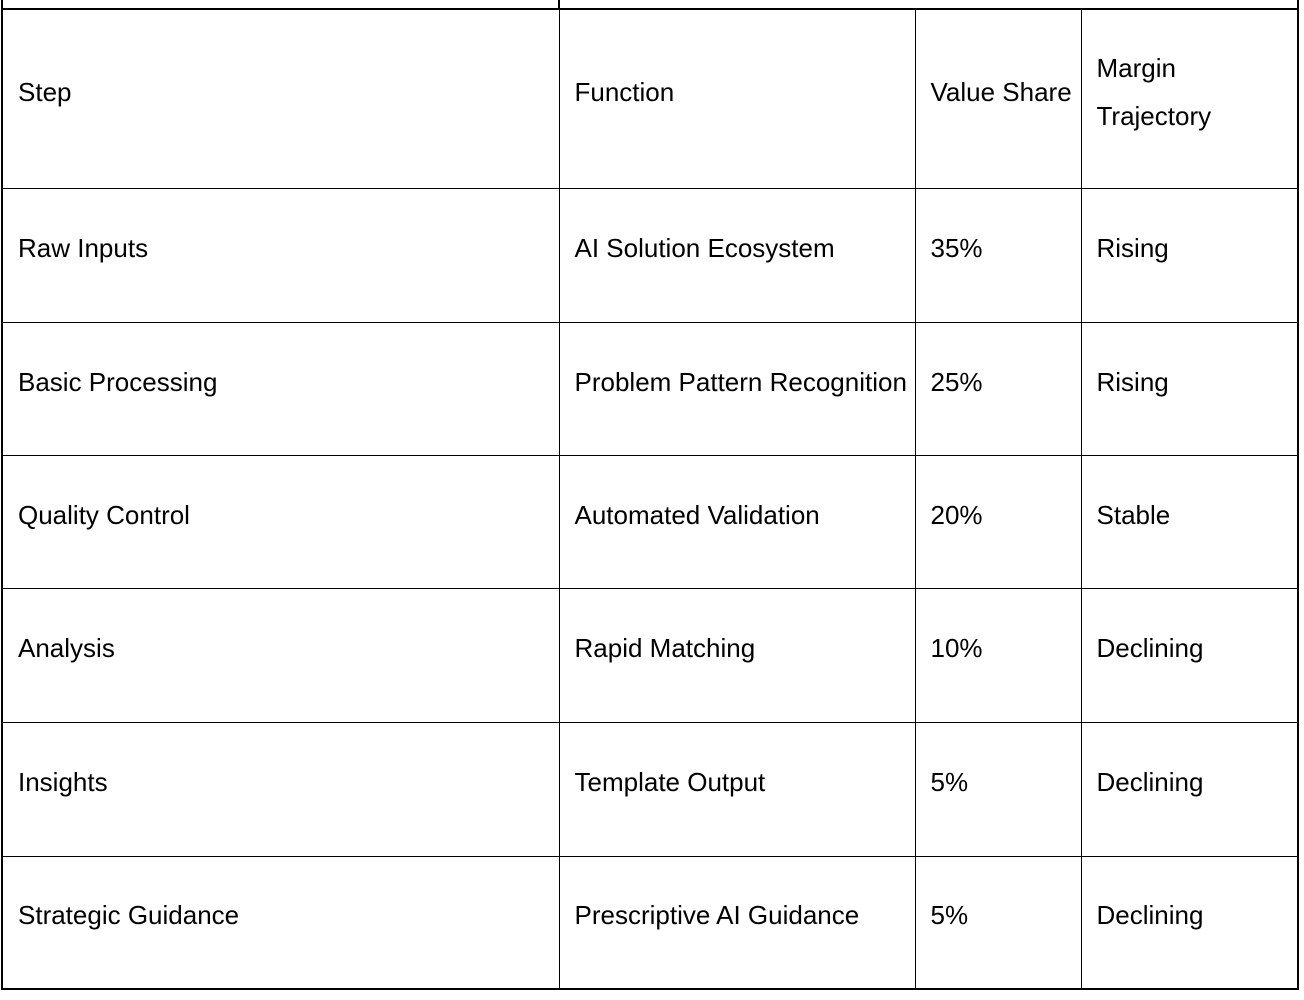 The width and height of the screenshot is (1304, 1000). What do you see at coordinates (737, 789) in the screenshot?
I see `cell-function: Template Output` at bounding box center [737, 789].